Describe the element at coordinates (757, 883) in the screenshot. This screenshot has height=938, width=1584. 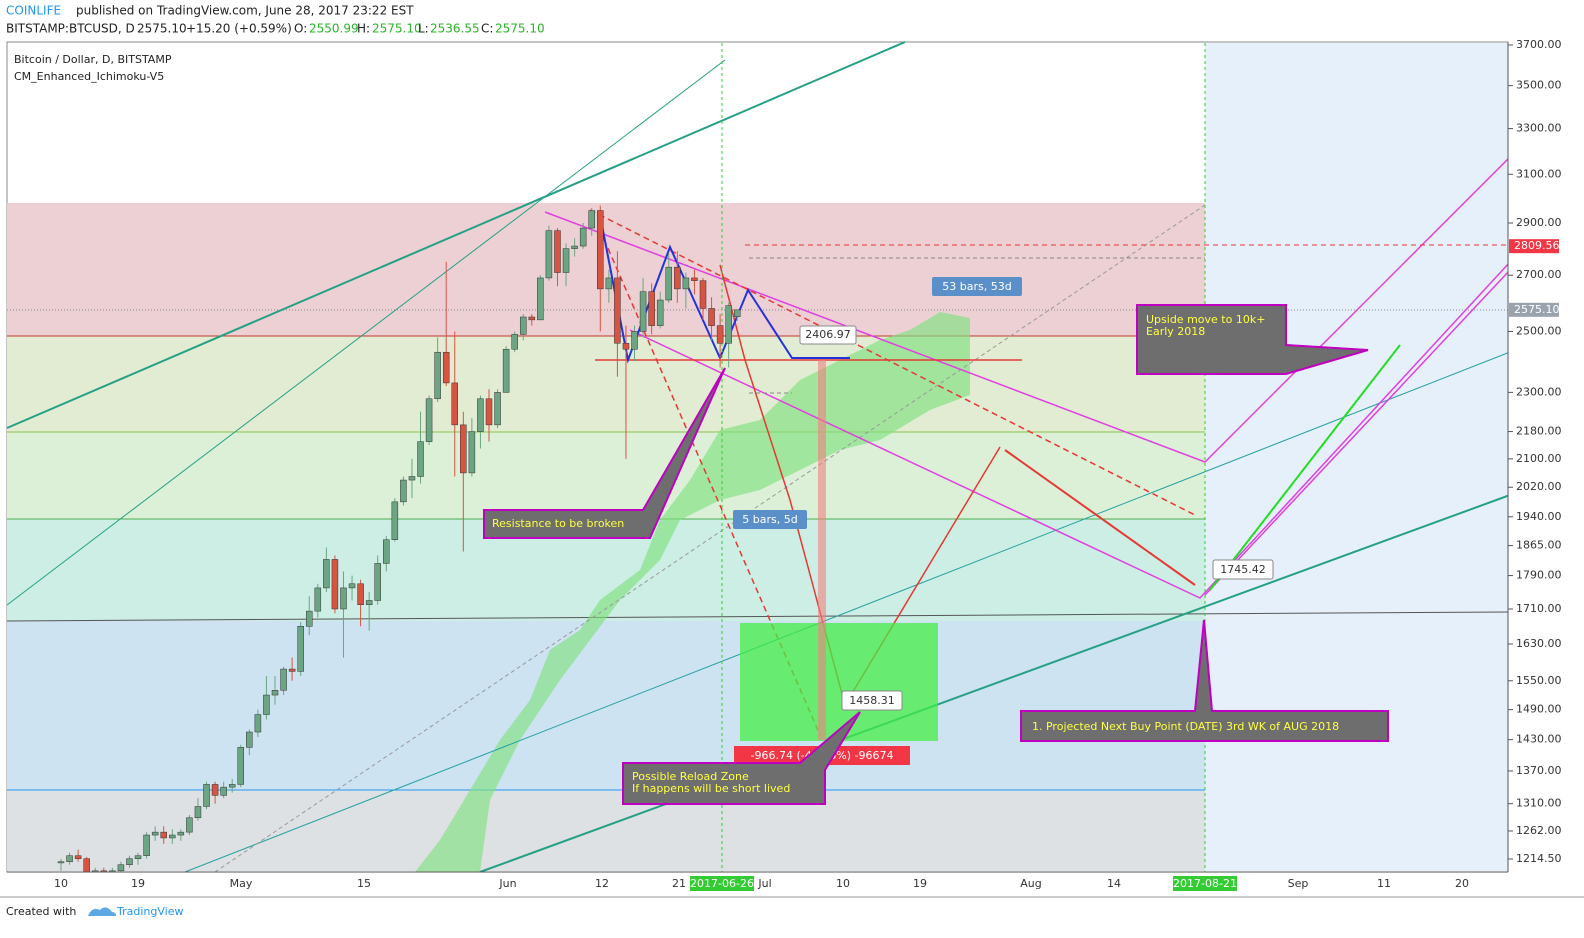
I see `time-axis` at that location.